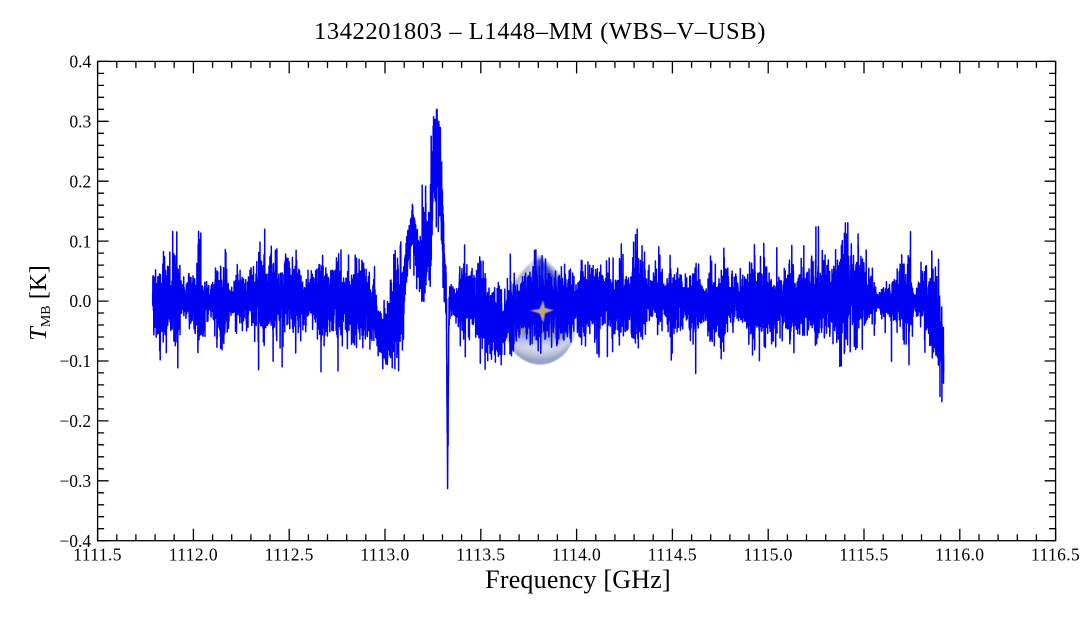  Describe the element at coordinates (75, 421) in the screenshot. I see `svg-text: −0.2` at that location.